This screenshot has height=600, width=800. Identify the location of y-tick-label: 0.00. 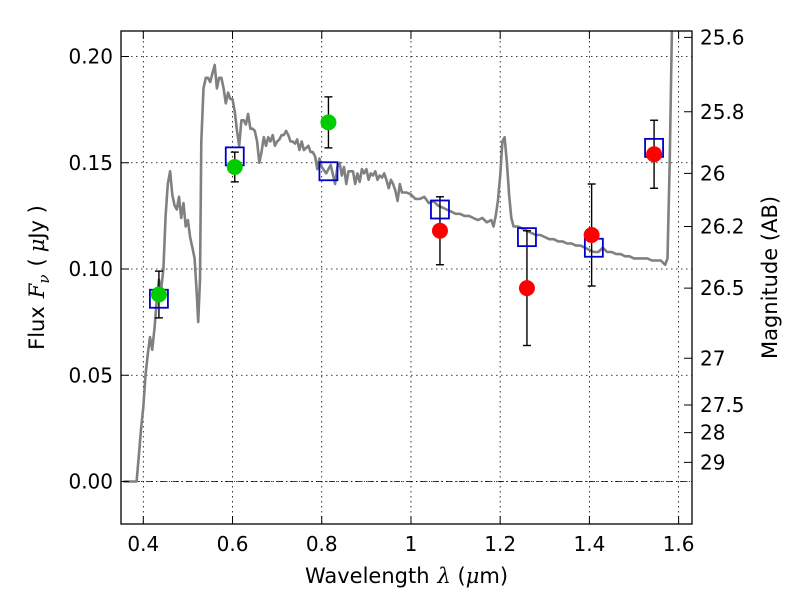
(90, 482).